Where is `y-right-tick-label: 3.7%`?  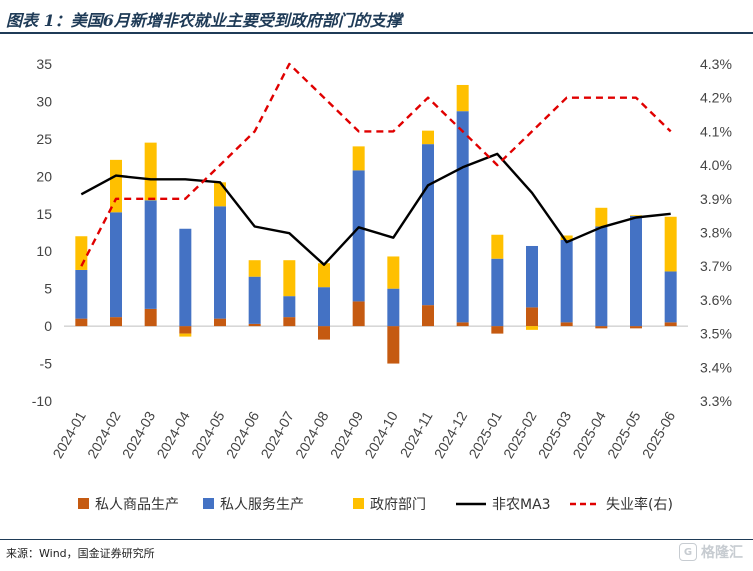
y-right-tick-label: 3.7% is located at coordinates (716, 266).